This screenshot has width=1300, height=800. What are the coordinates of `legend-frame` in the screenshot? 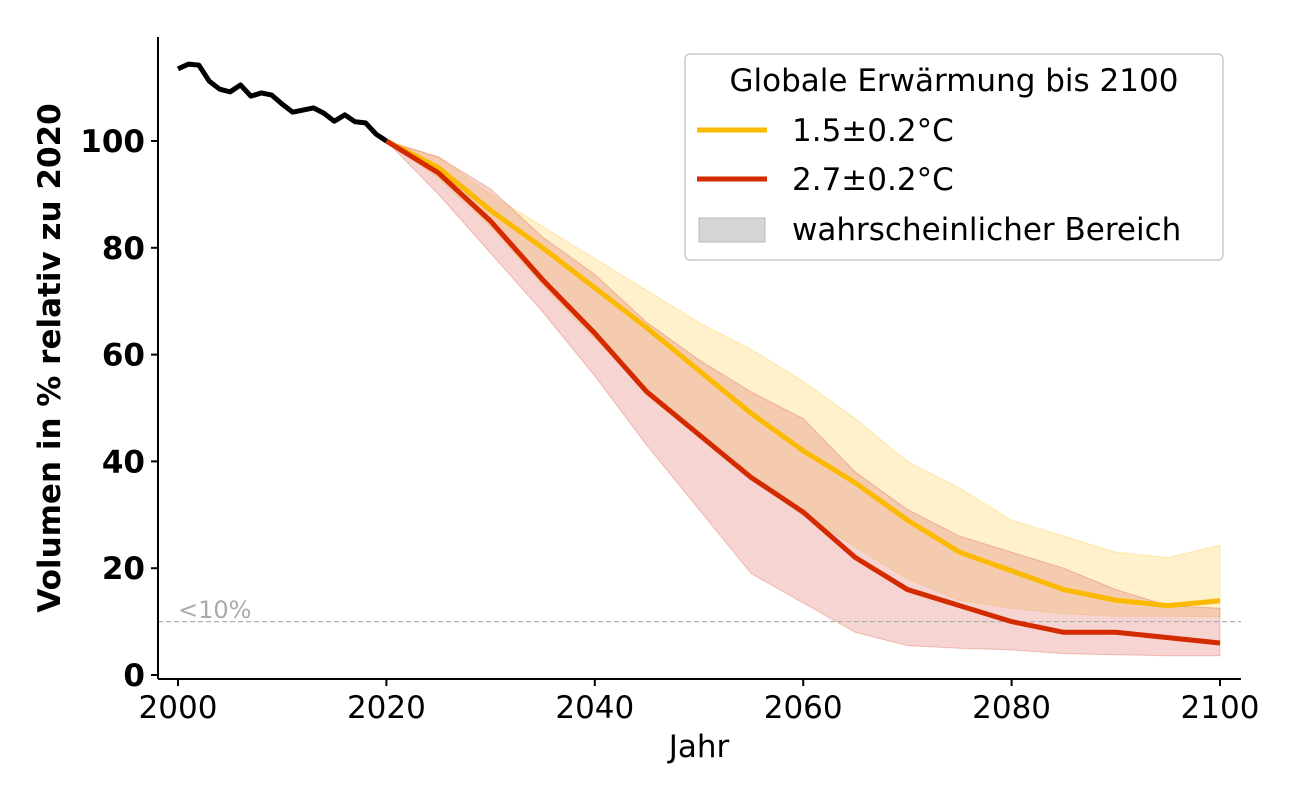 It's located at (954, 157).